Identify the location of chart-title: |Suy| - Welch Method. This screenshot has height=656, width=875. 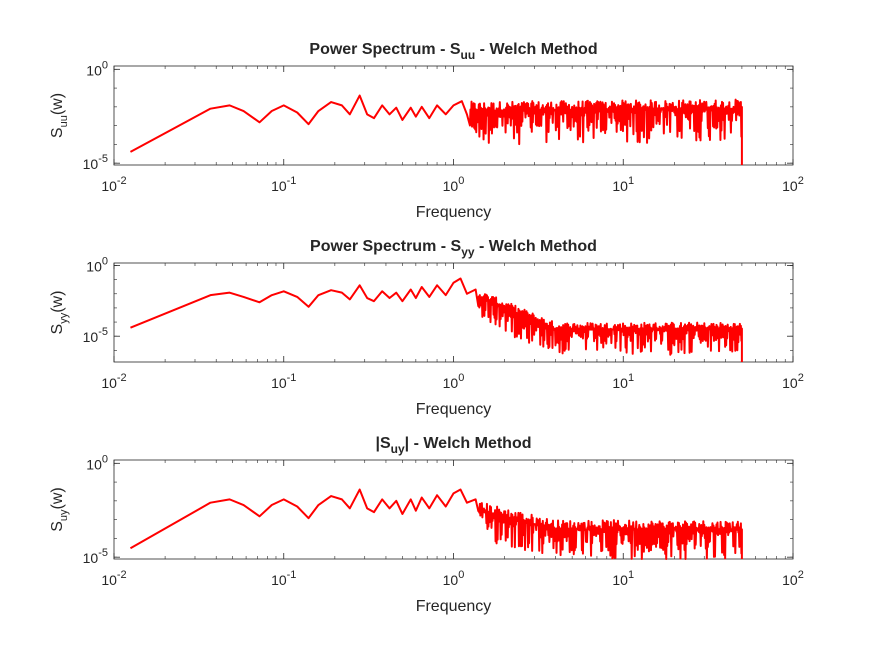
(453, 445).